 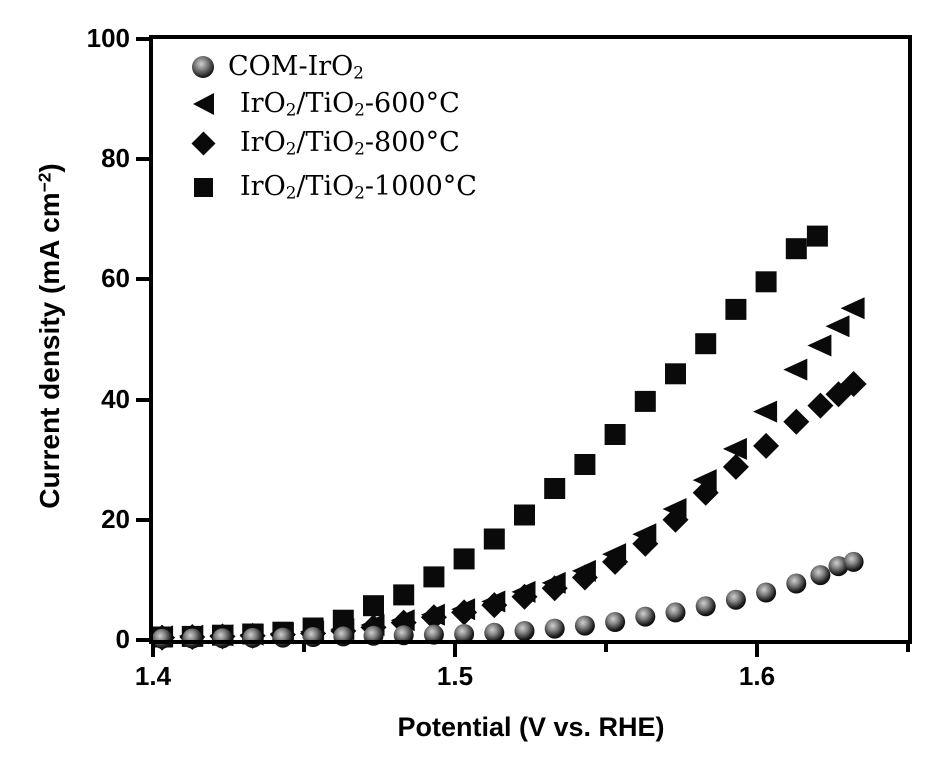 I want to click on y-tick-label: 80, so click(x=115, y=158).